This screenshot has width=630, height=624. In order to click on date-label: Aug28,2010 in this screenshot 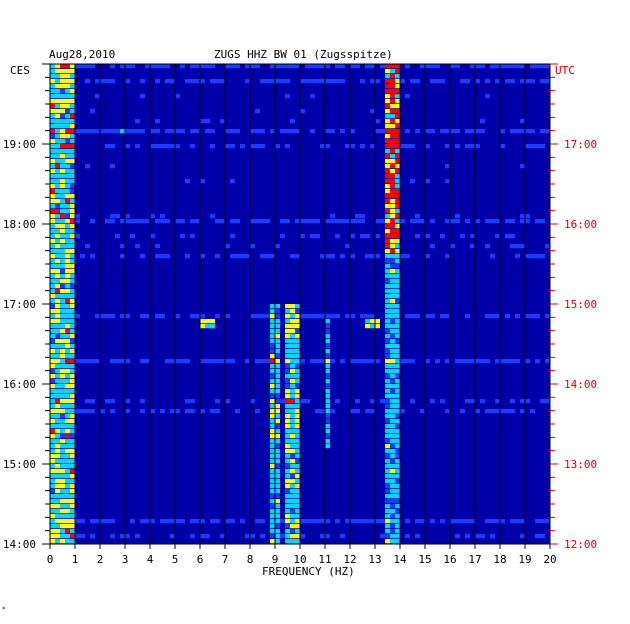, I will do `click(82, 54)`.